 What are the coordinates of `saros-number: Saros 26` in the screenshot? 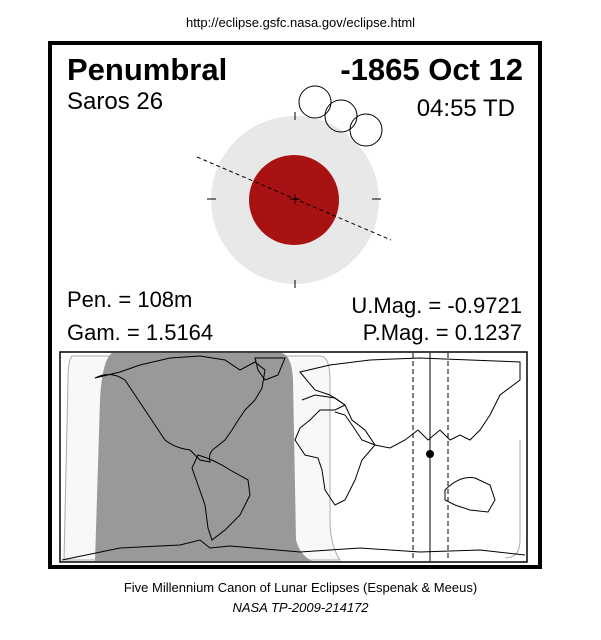 It's located at (115, 101).